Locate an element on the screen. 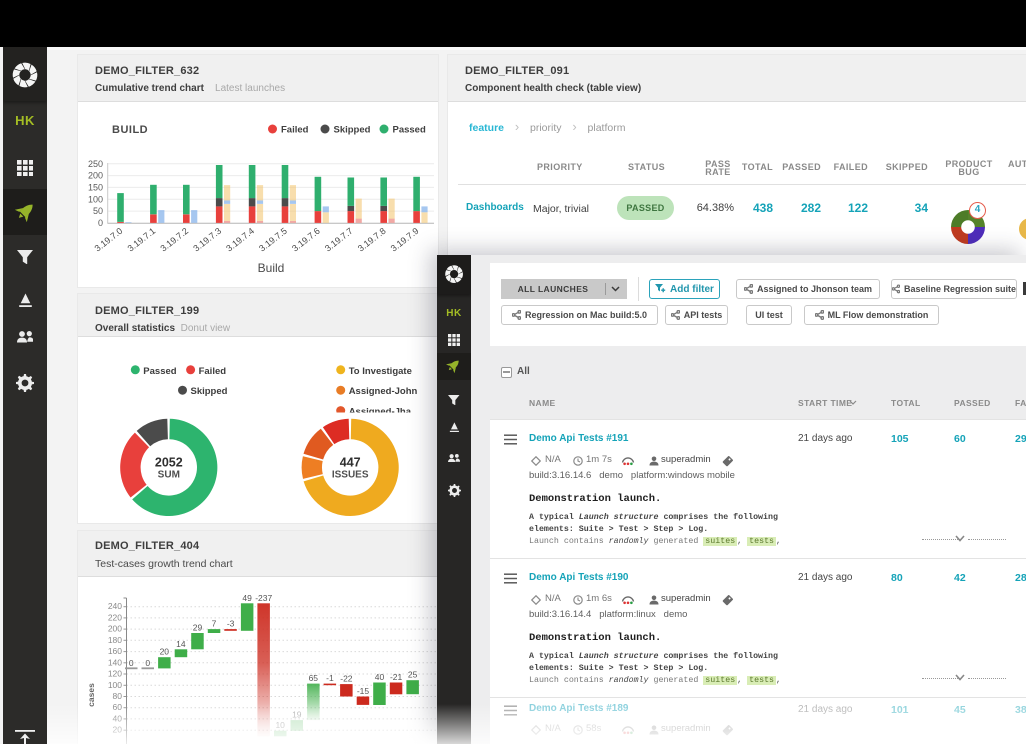  svg-text: 10 is located at coordinates (280, 725).